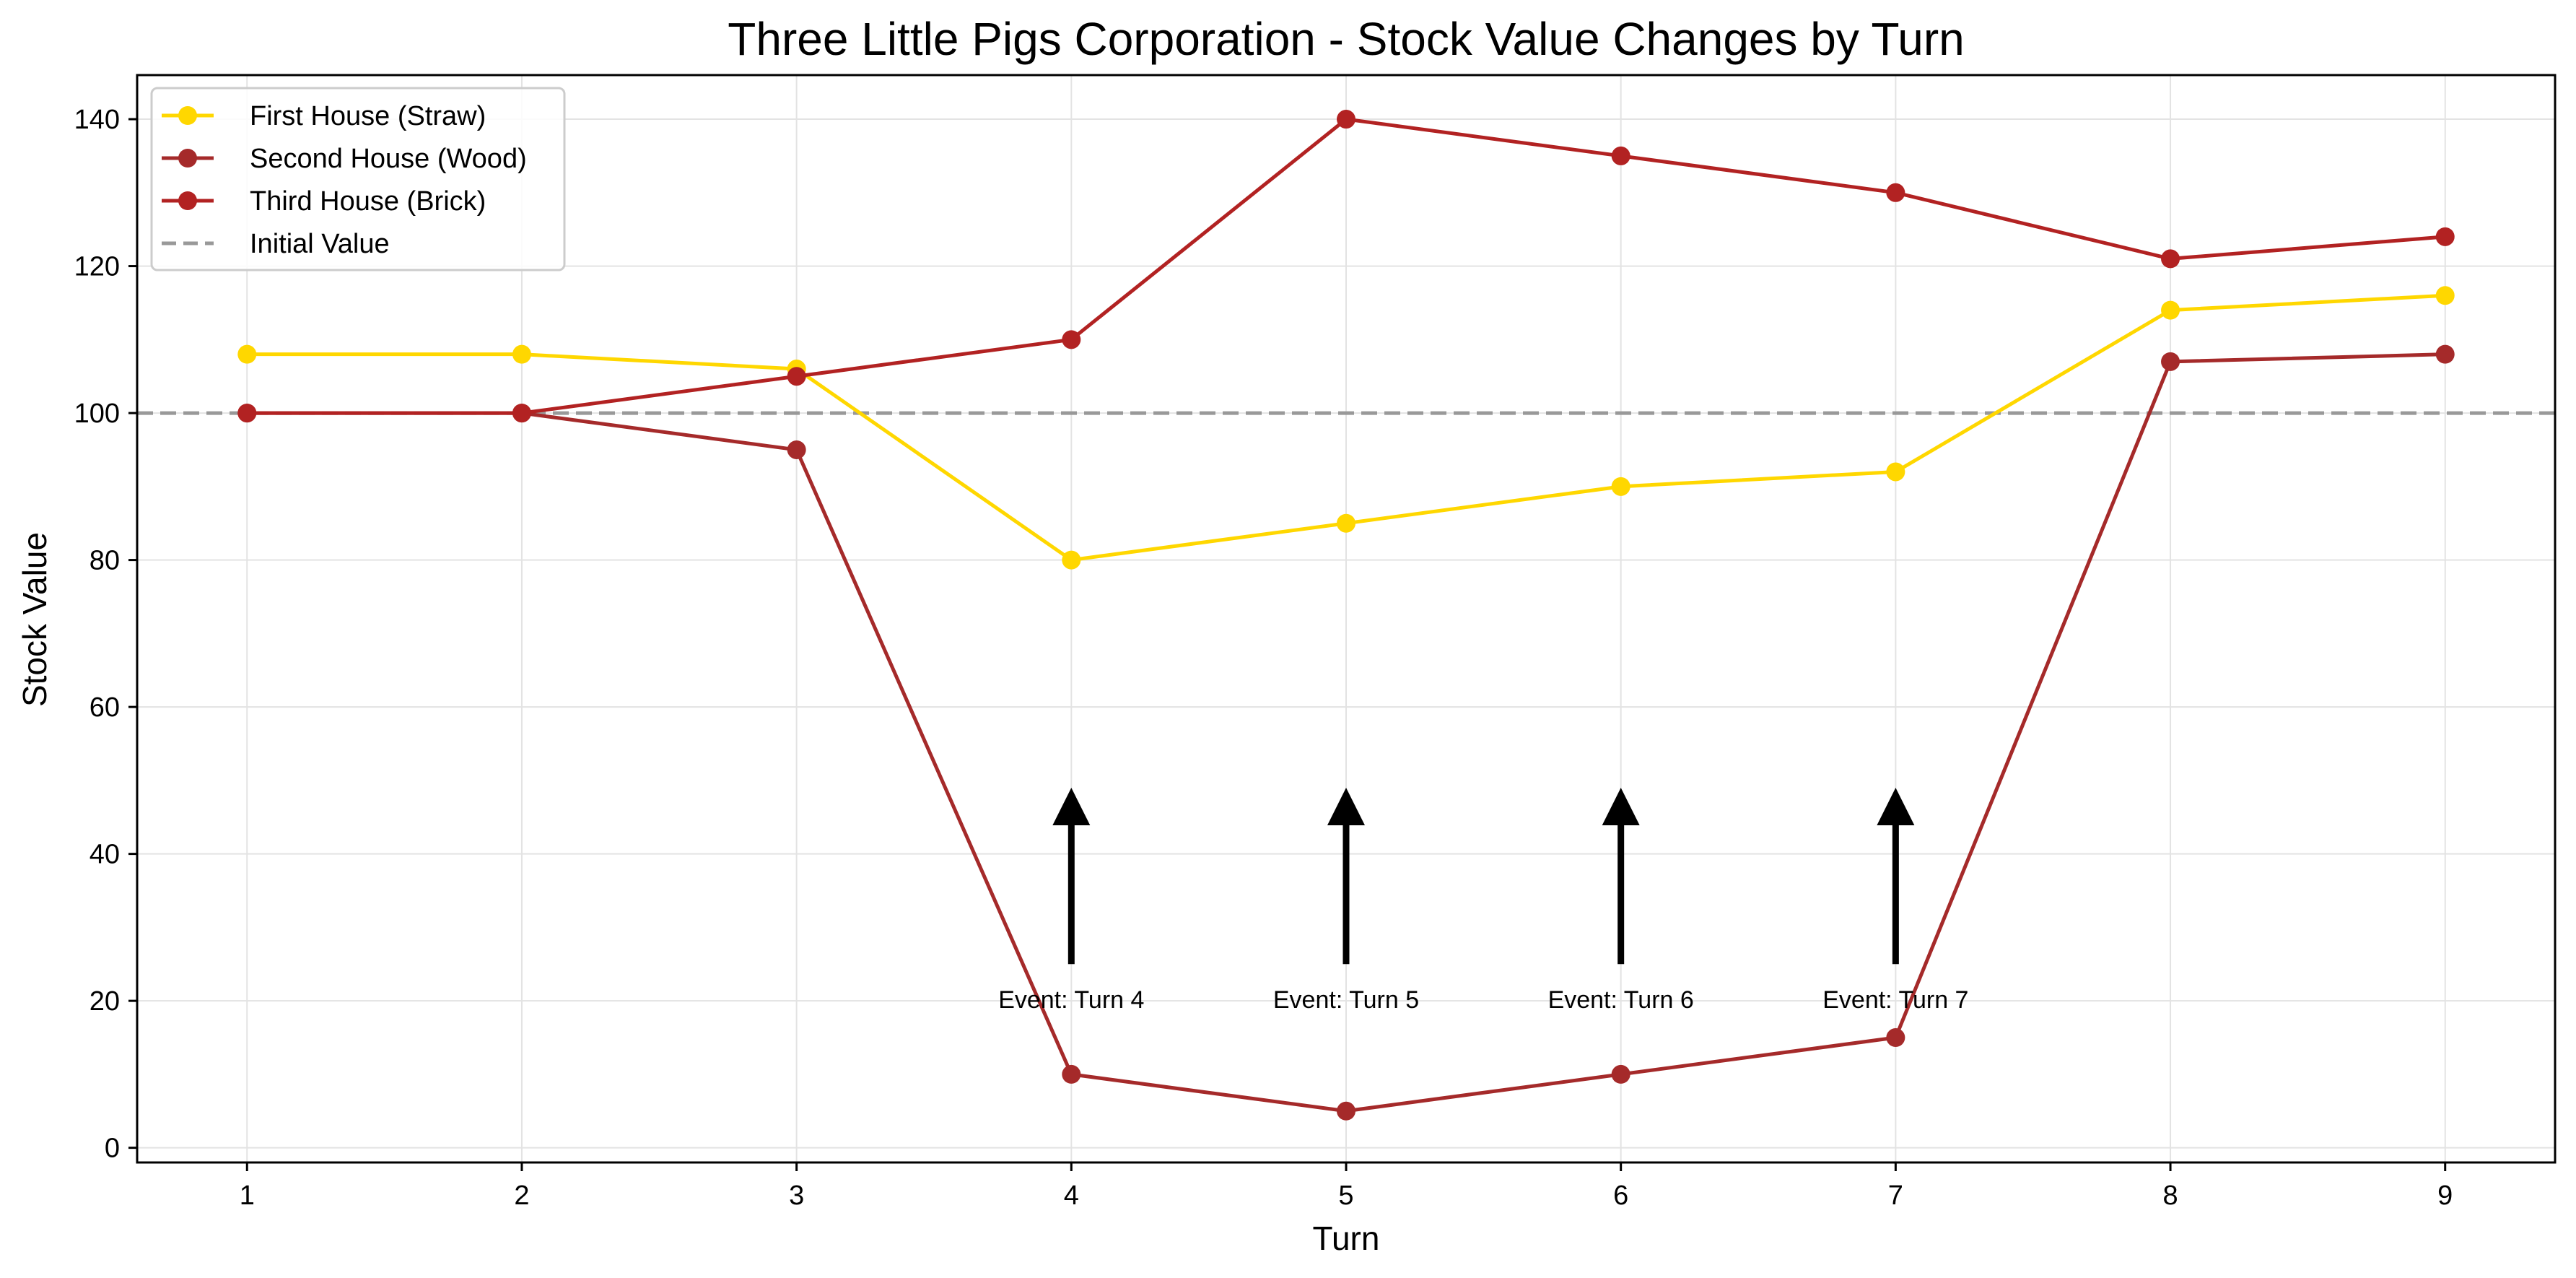  I want to click on legend-label: Third House (Brick), so click(368, 202).